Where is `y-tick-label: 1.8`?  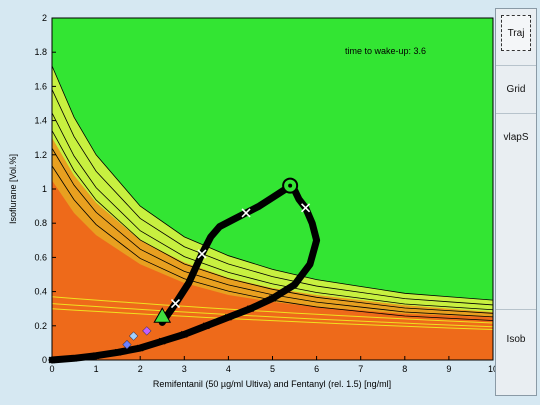 y-tick-label: 1.8 is located at coordinates (40, 52).